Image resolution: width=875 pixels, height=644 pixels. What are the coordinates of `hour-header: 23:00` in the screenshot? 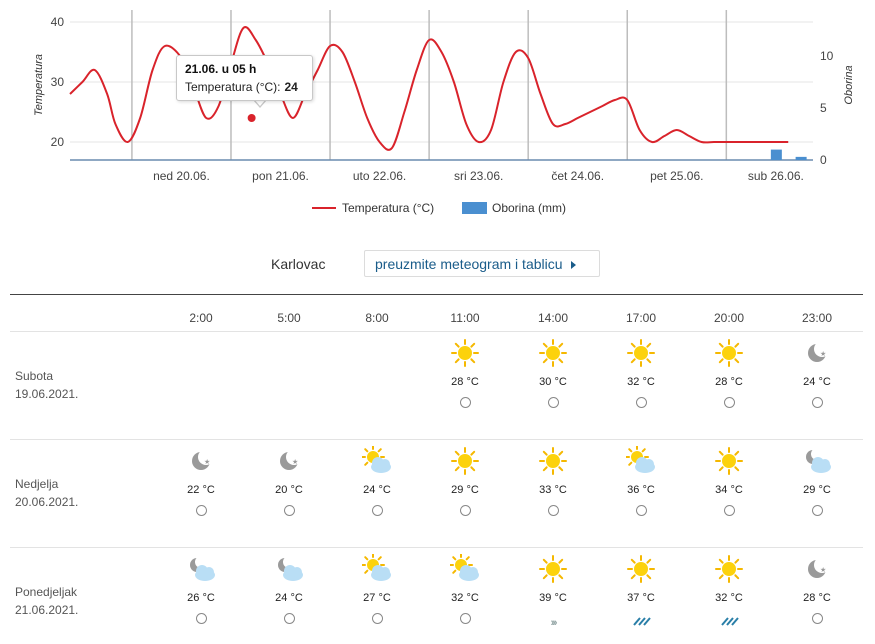 It's located at (817, 318).